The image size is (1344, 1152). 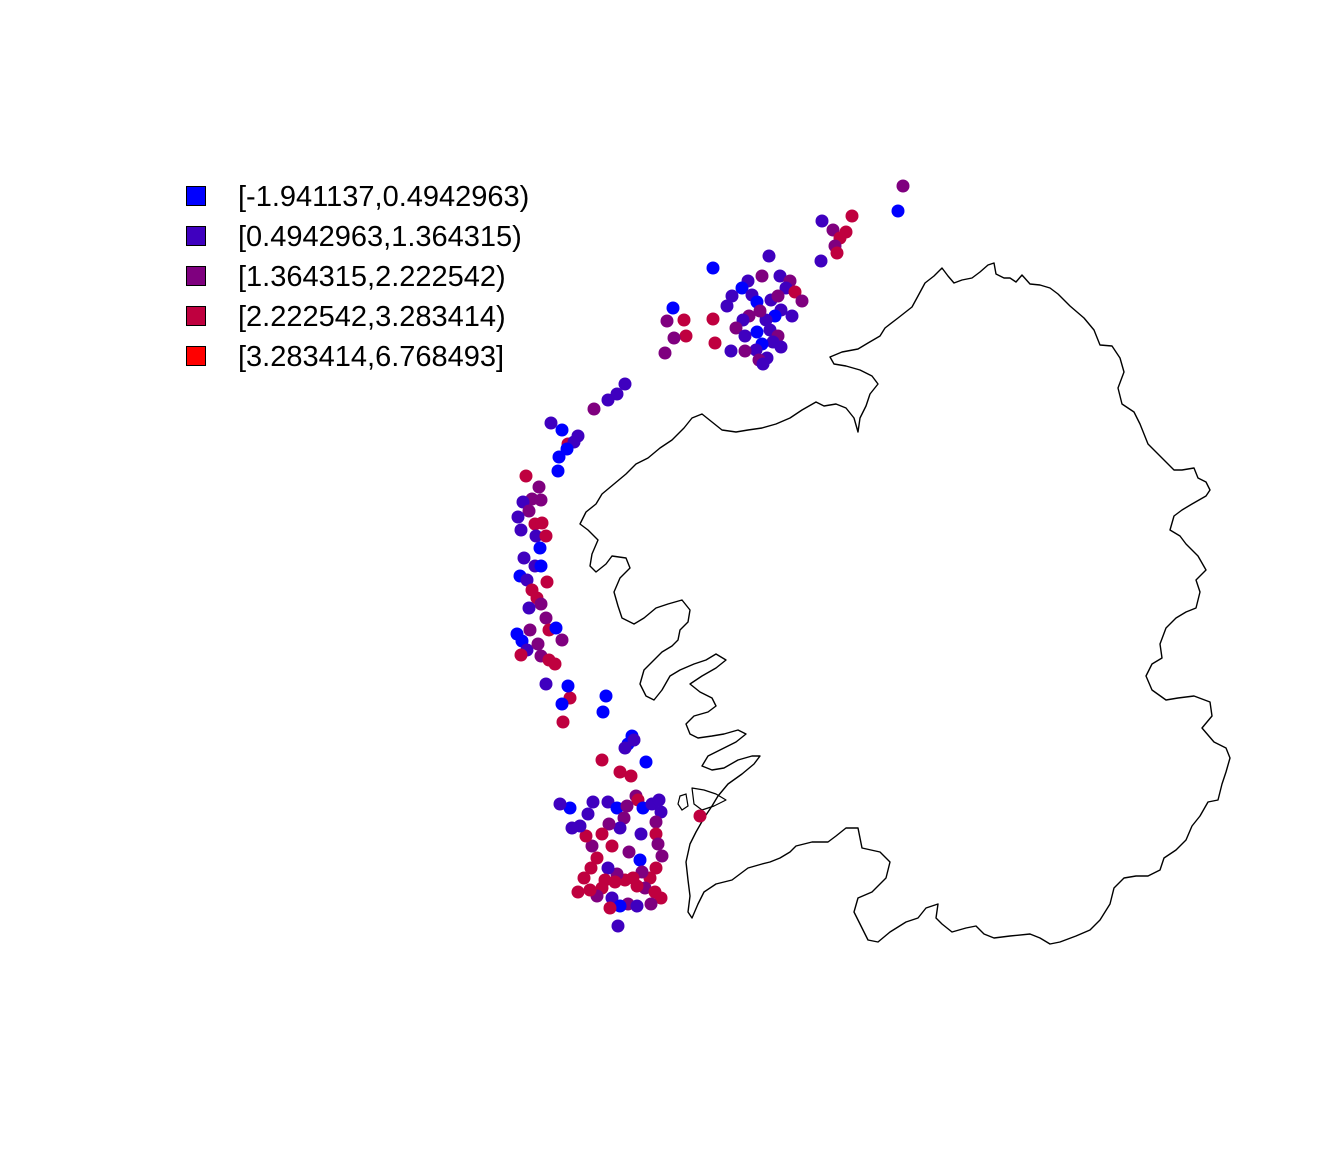 I want to click on coastline-detail, so click(x=709, y=799).